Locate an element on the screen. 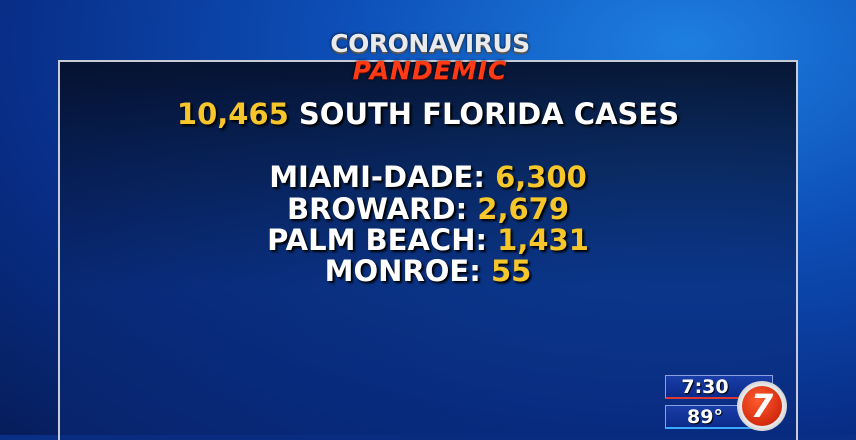 This screenshot has height=440, width=856. channel-7-logo-icon: 7 is located at coordinates (762, 406).